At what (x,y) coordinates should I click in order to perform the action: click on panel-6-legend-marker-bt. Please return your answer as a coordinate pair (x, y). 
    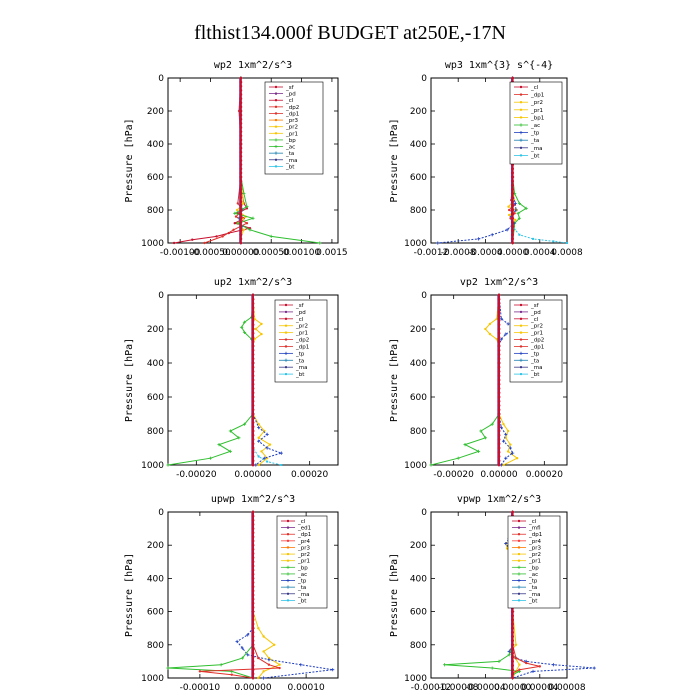
    Looking at the image, I should click on (519, 600).